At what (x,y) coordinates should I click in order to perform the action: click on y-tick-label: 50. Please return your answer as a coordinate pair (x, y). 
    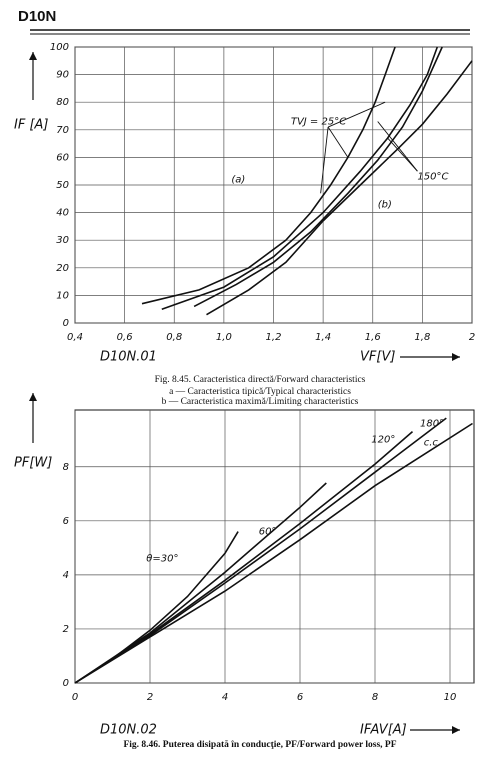
    Looking at the image, I should click on (62, 185).